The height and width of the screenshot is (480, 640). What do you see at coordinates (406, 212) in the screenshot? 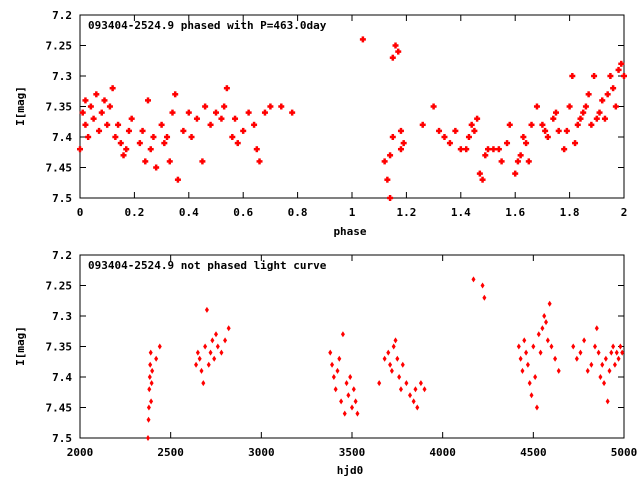
I see `x-tick-label: 1.2` at bounding box center [406, 212].